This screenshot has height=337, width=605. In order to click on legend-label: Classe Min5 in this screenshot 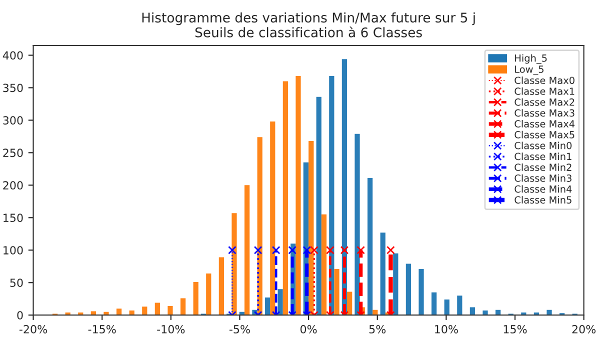, I will do `click(543, 200)`.